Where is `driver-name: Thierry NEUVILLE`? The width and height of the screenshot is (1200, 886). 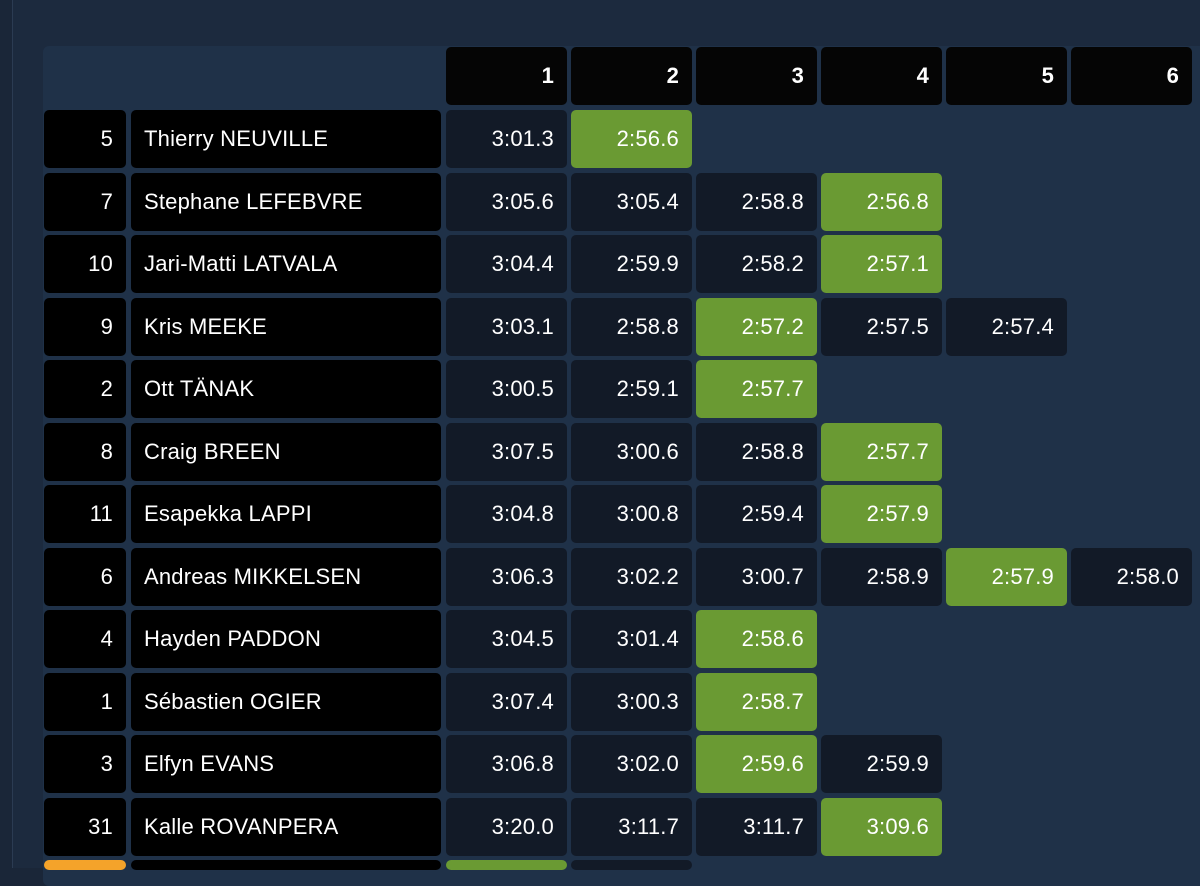
driver-name: Thierry NEUVILLE is located at coordinates (286, 139).